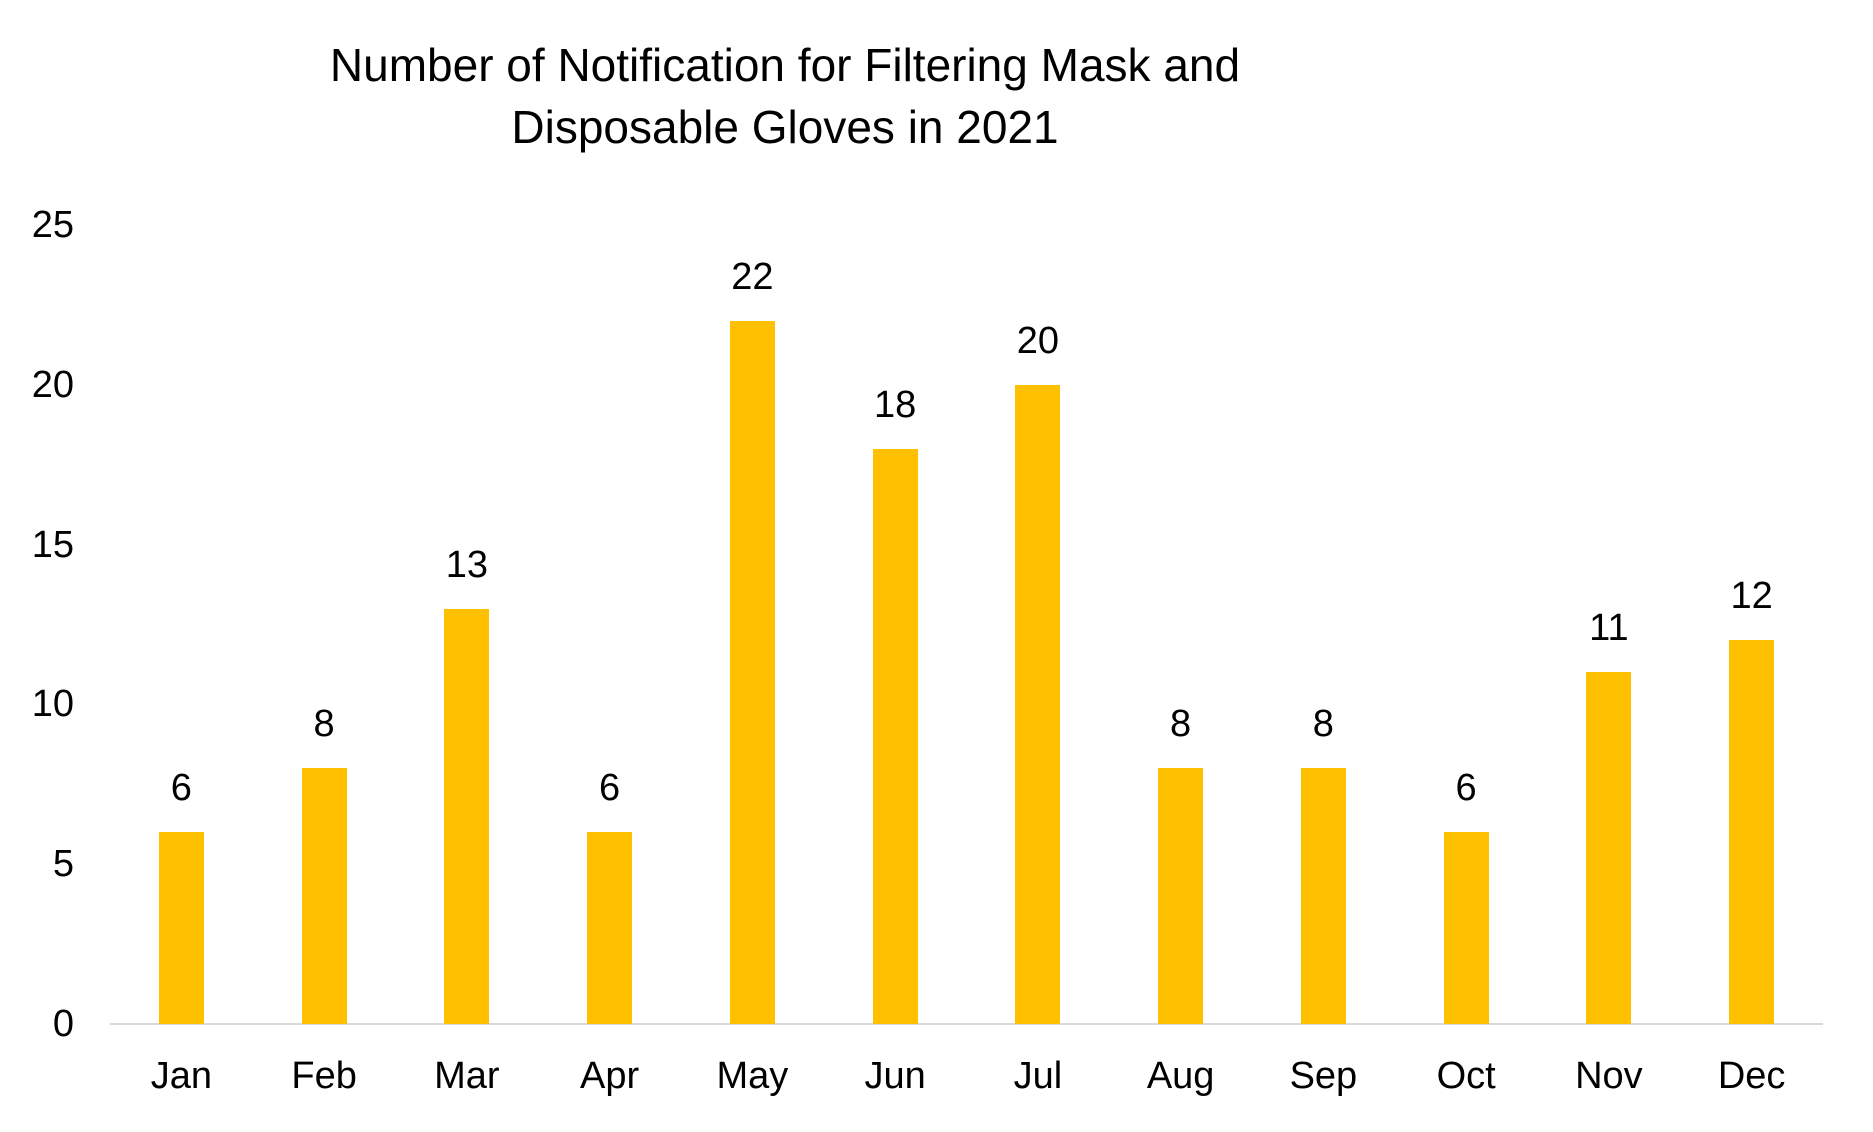  I want to click on bar-value-label: 22, so click(752, 276).